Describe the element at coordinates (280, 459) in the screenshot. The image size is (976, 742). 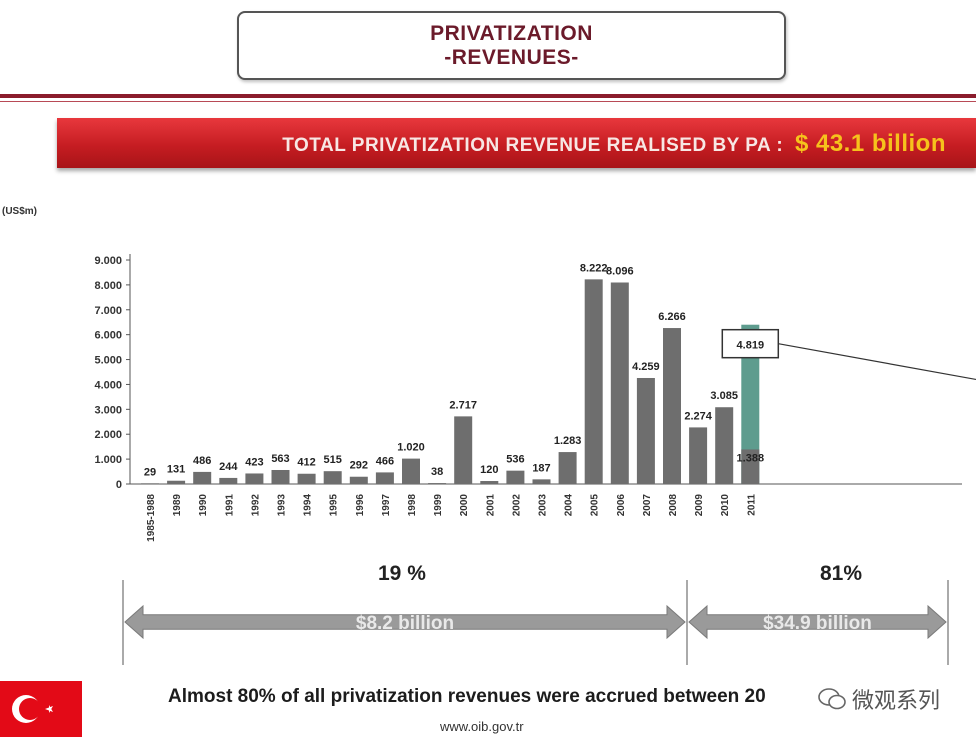
I see `data-label: 563` at that location.